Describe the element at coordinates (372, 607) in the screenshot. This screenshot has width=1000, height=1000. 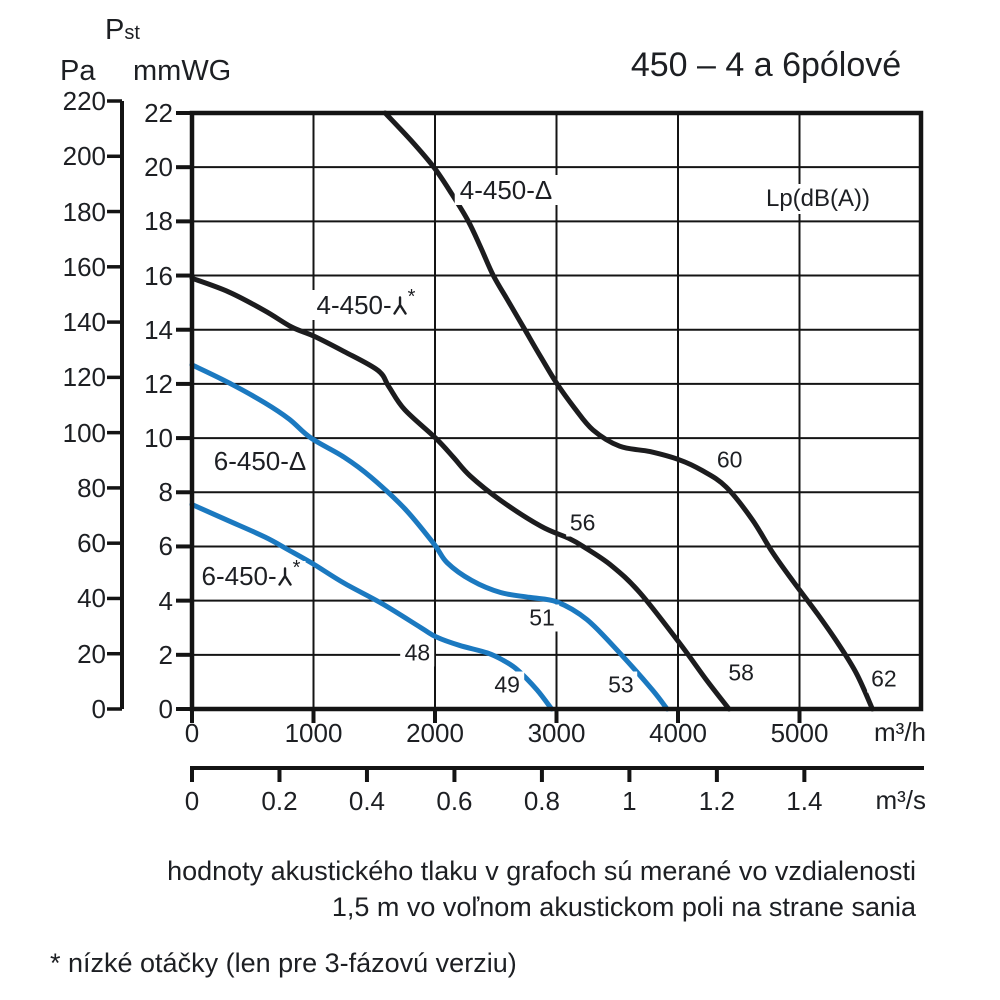
I see `fan-curve` at that location.